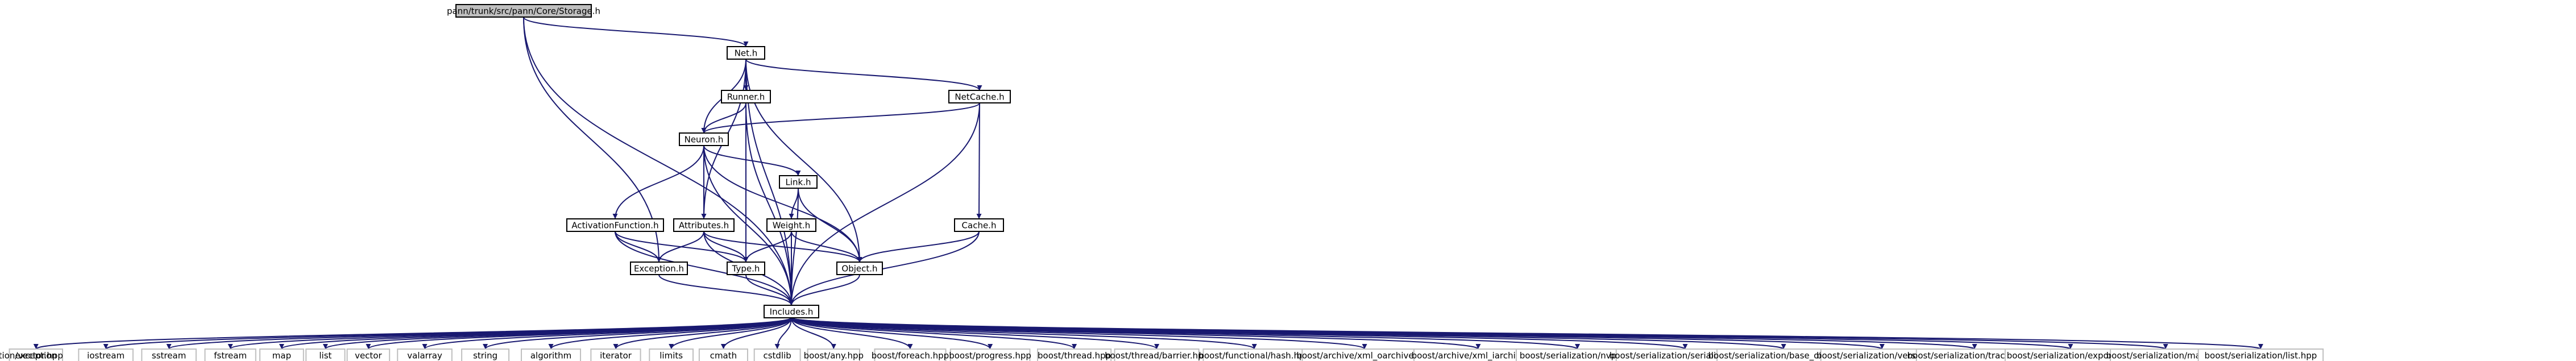 The height and width of the screenshot is (361, 2576). I want to click on node-label: boost/serialization/export.hpp, so click(2070, 356).